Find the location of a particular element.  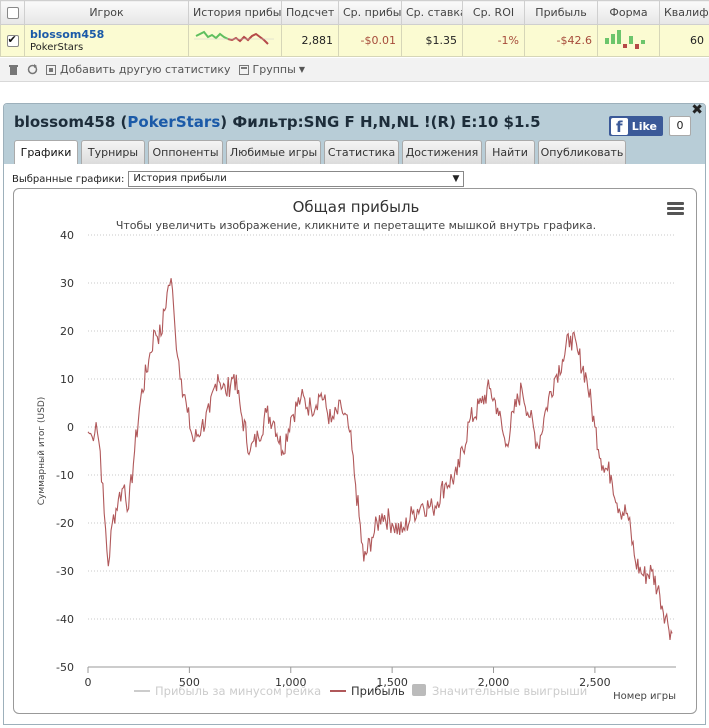

chart-menu-icon is located at coordinates (675, 208).